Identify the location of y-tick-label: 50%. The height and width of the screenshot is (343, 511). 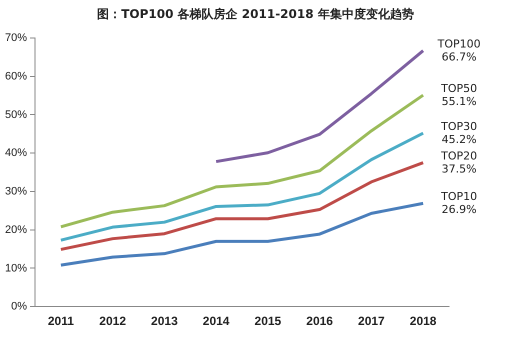
(16, 114).